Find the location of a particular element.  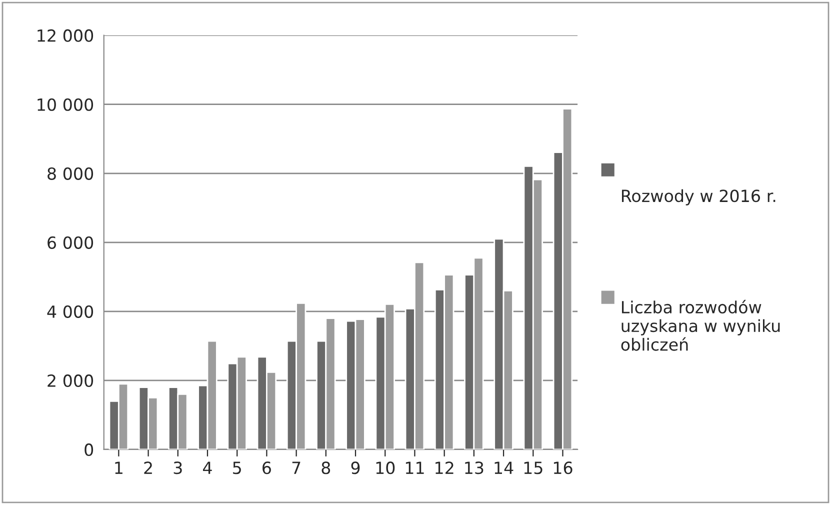

legend-label: Liczba rozwodów uzyskana w wyniku obliczeń is located at coordinates (700, 325).